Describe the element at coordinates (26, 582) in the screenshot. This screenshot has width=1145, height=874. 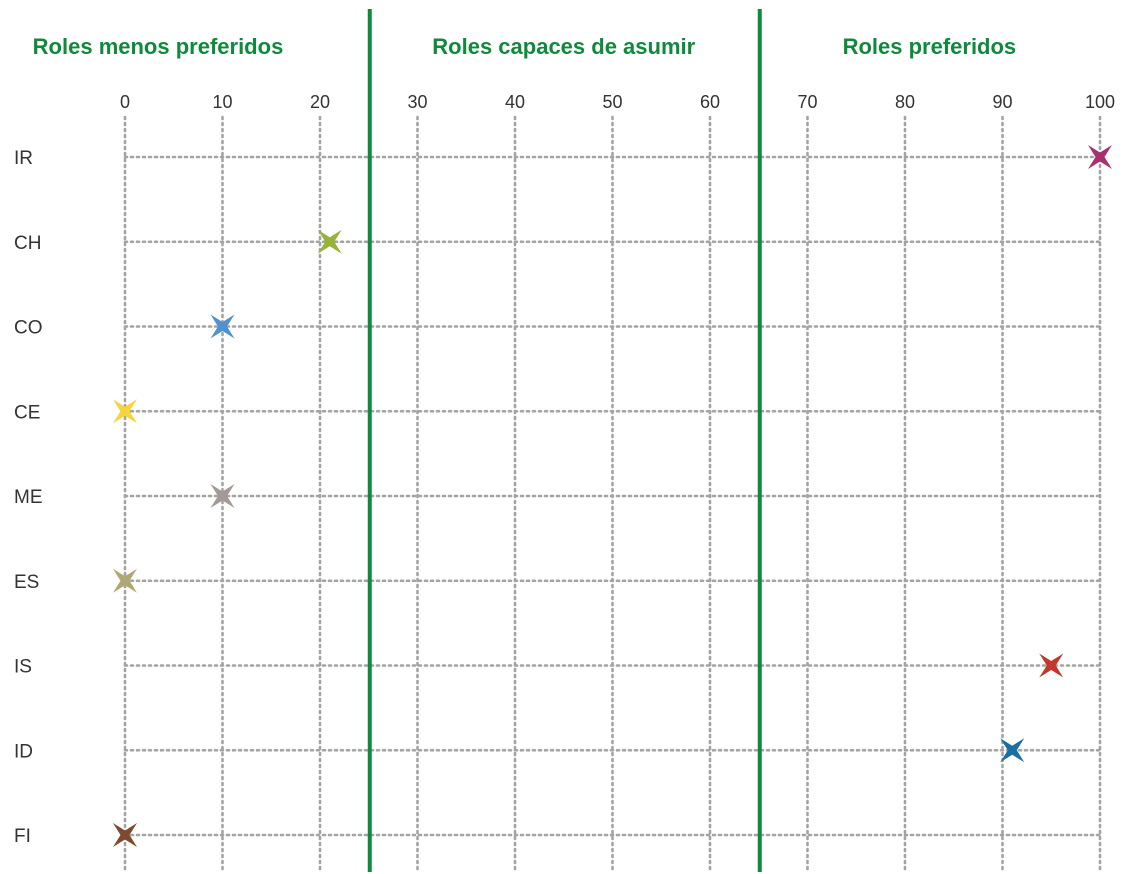
I see `row-label-es: ES` at that location.